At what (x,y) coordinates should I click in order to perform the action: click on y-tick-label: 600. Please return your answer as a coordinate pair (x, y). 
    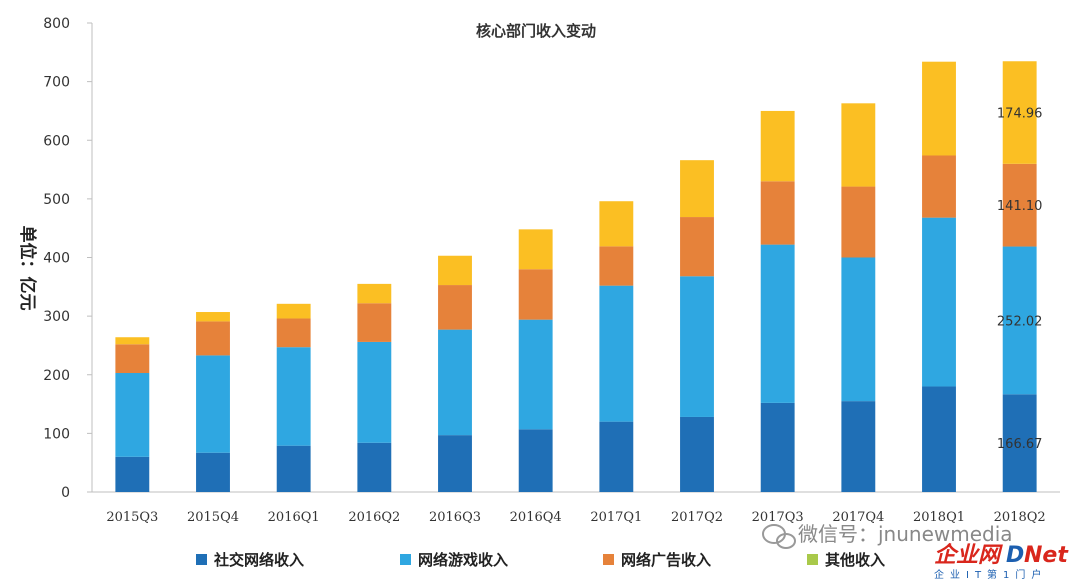
    Looking at the image, I should click on (56, 141).